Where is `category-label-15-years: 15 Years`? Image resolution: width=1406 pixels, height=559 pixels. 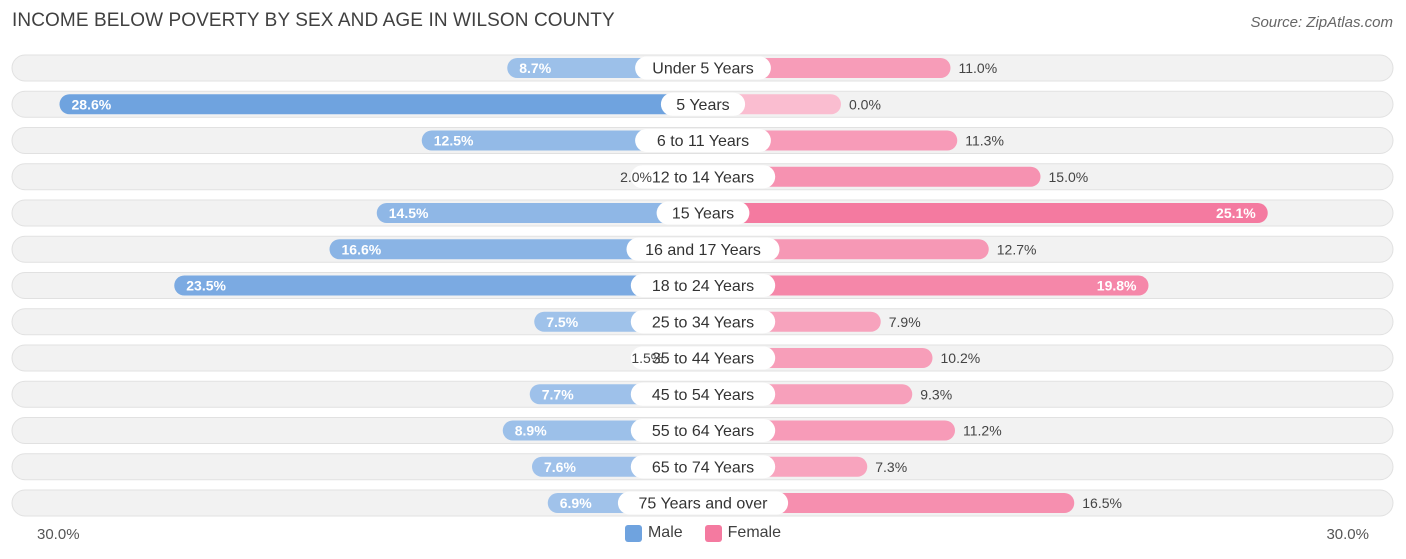
category-label-15-years: 15 Years is located at coordinates (703, 214).